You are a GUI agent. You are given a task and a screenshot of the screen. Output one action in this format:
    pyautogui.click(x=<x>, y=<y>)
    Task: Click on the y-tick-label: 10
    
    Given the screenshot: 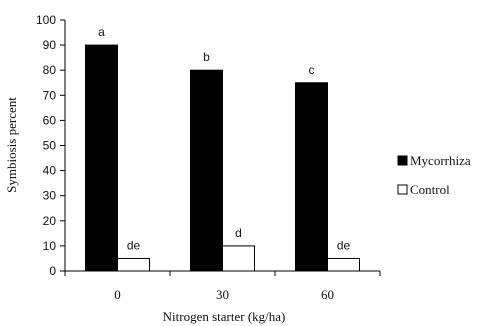 What is the action you would take?
    pyautogui.click(x=50, y=246)
    